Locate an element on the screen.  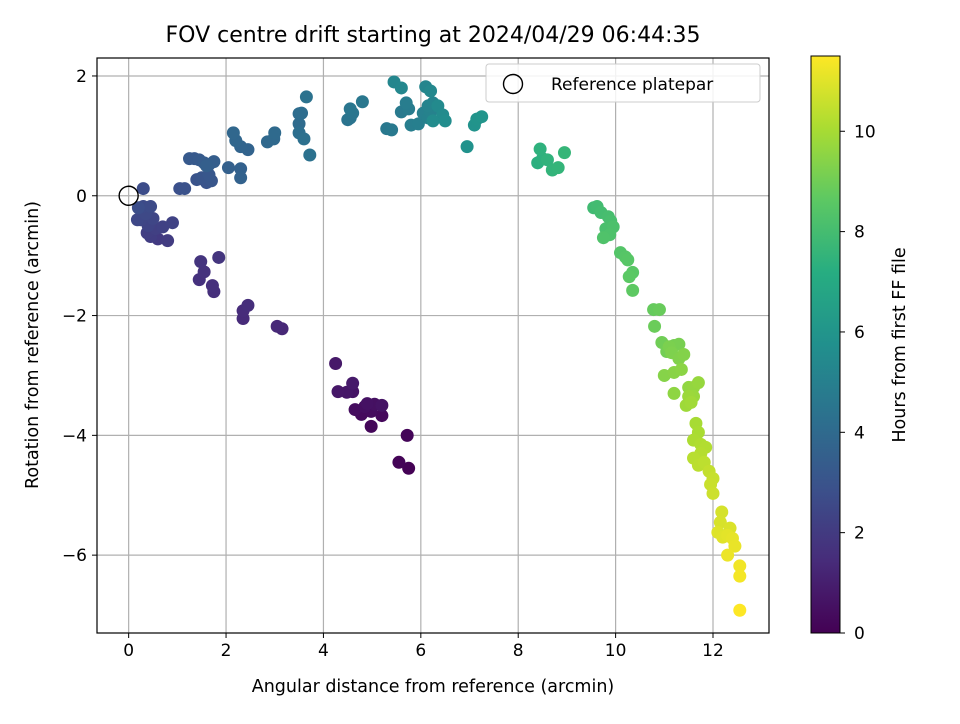
colorbar-tick-label: 6 is located at coordinates (859, 333).